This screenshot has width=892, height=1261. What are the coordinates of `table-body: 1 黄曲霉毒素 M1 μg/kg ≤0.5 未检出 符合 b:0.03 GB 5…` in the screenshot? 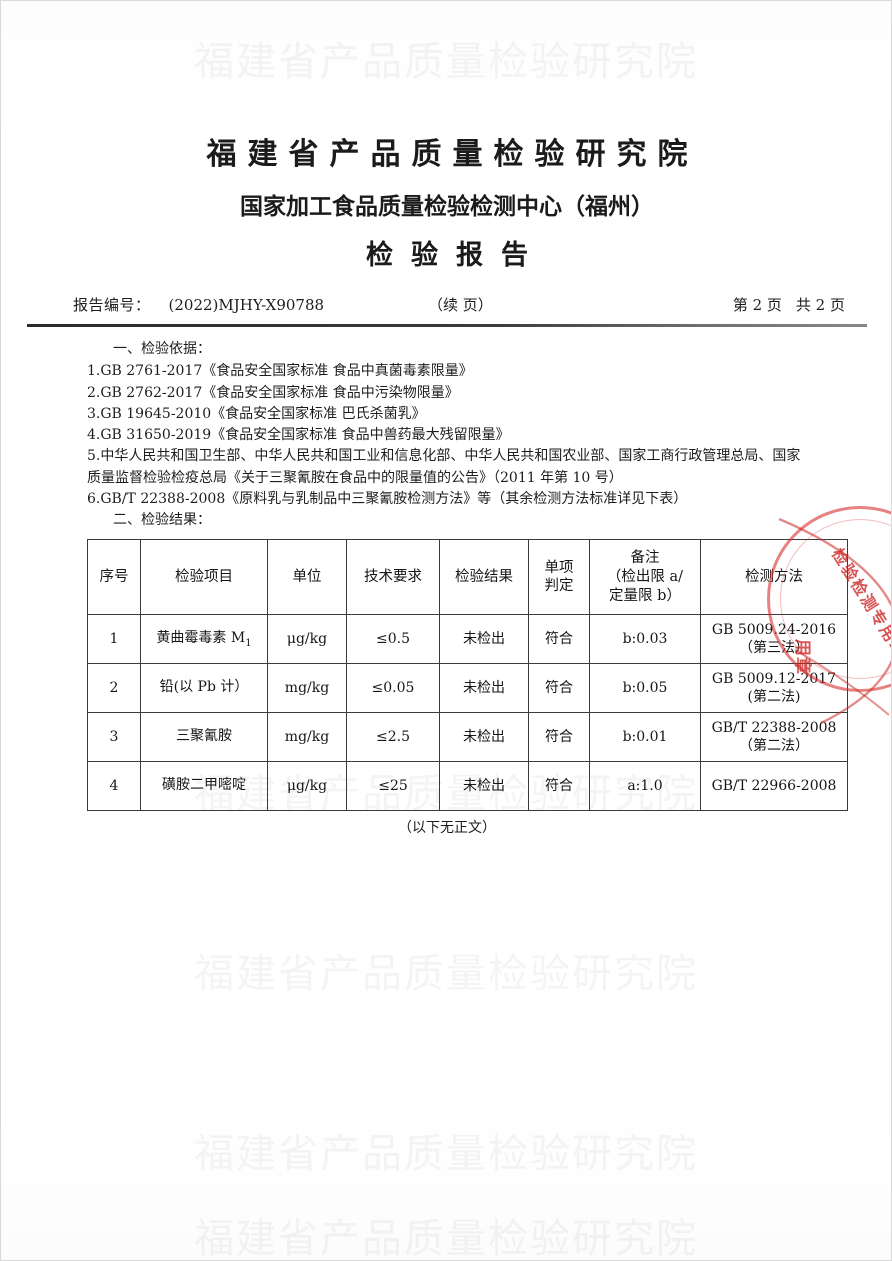 It's located at (467, 713).